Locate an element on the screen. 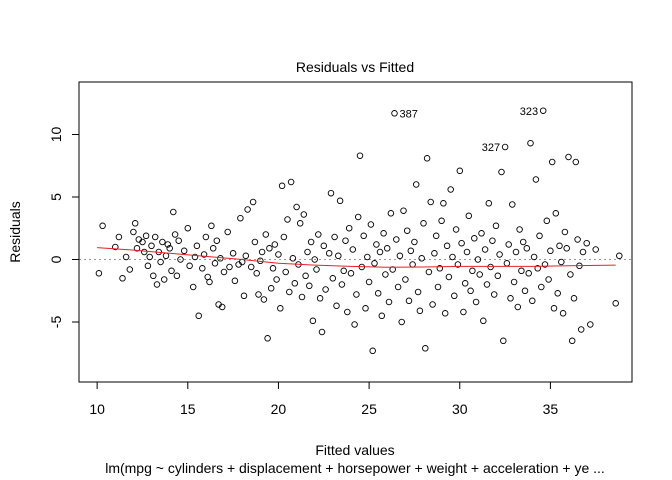 This screenshot has width=672, height=480. chart-title: Residuals vs Fitted is located at coordinates (355, 67).